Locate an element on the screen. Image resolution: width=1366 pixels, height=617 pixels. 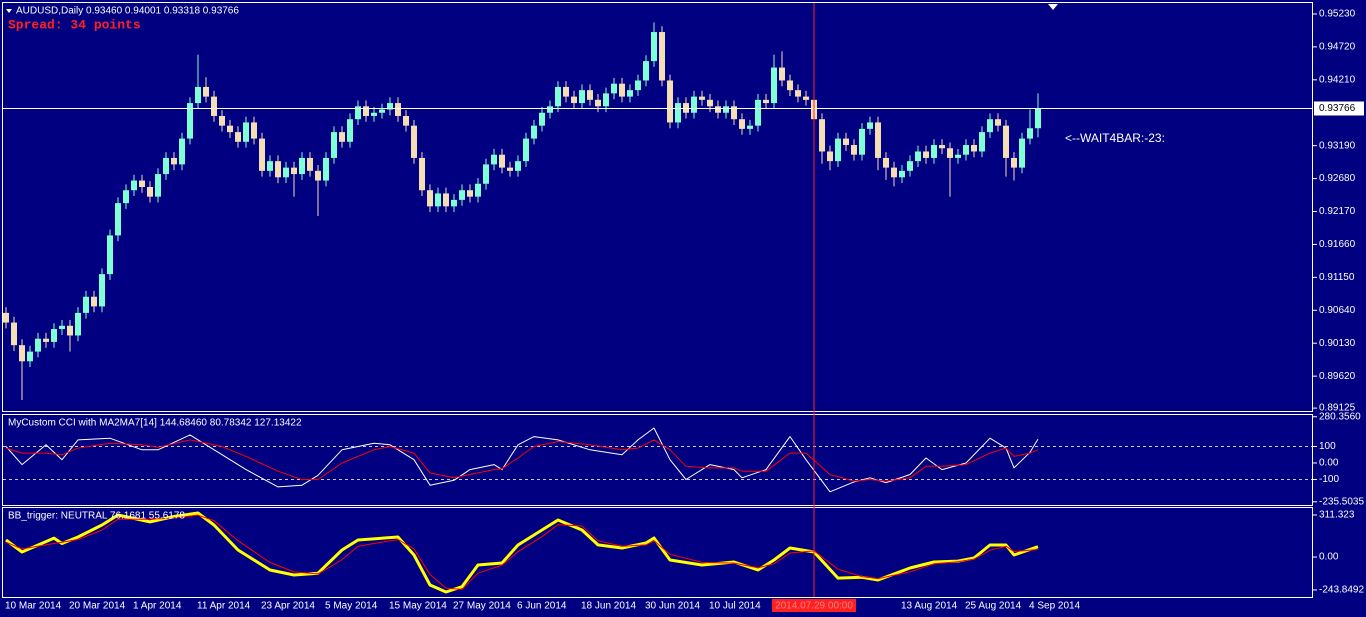
x-tick-label: 27 May 2014 is located at coordinates (482, 606).